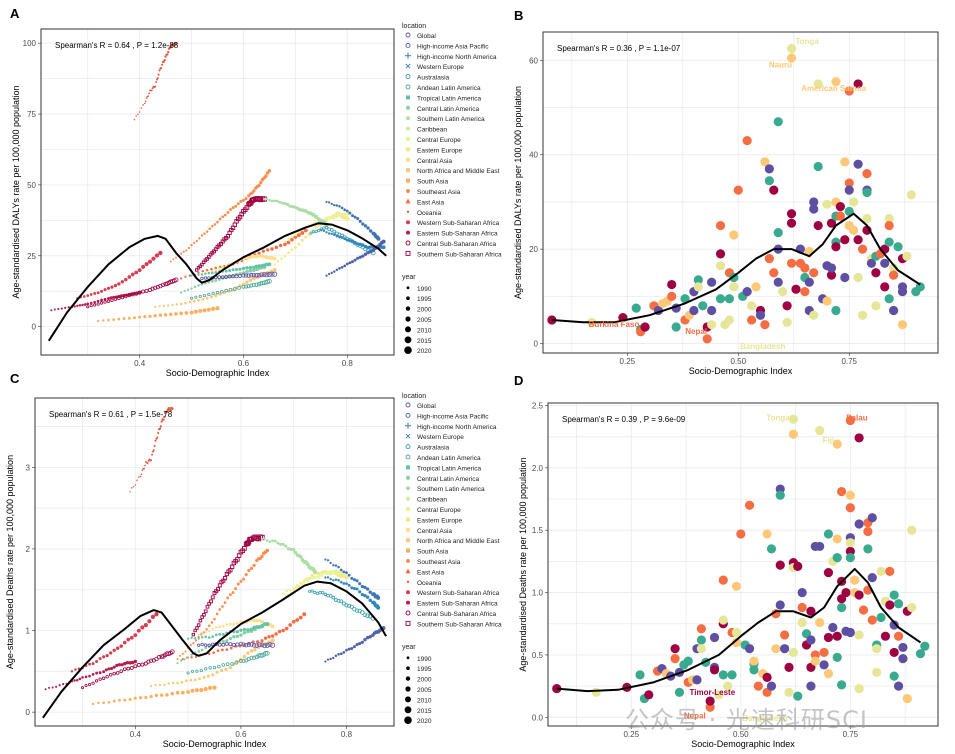  I want to click on y-tick-label: 0, so click(34, 327).